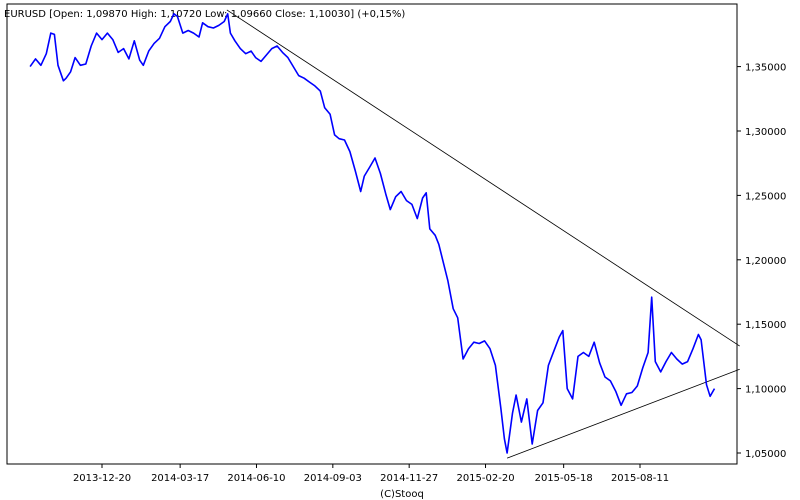 The image size is (800, 500). What do you see at coordinates (623, 413) in the screenshot?
I see `trendline` at bounding box center [623, 413].